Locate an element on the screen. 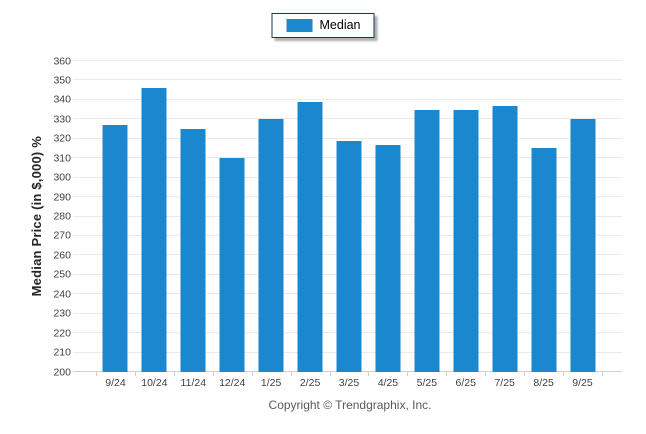  bar-slot: 3/25 is located at coordinates (349, 225).